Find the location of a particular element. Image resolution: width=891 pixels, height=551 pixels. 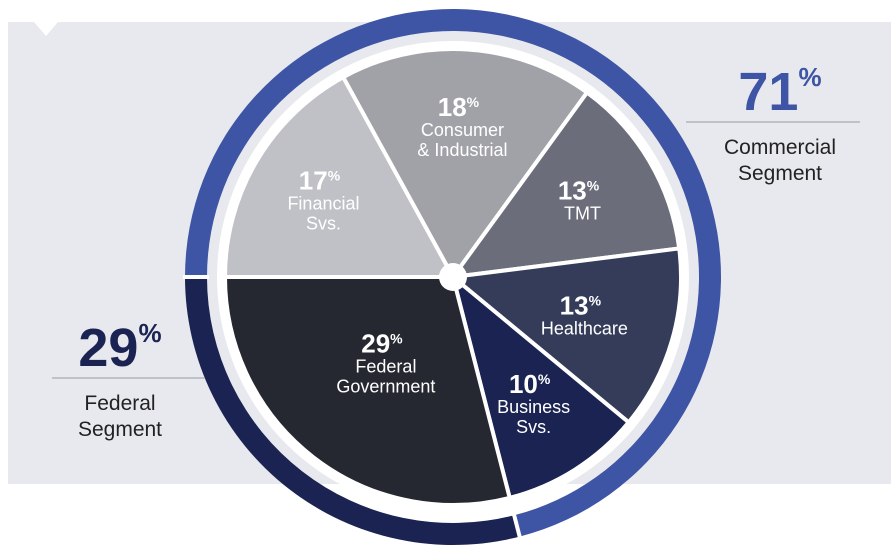

segment-ring-gap is located at coordinates (517, 526).